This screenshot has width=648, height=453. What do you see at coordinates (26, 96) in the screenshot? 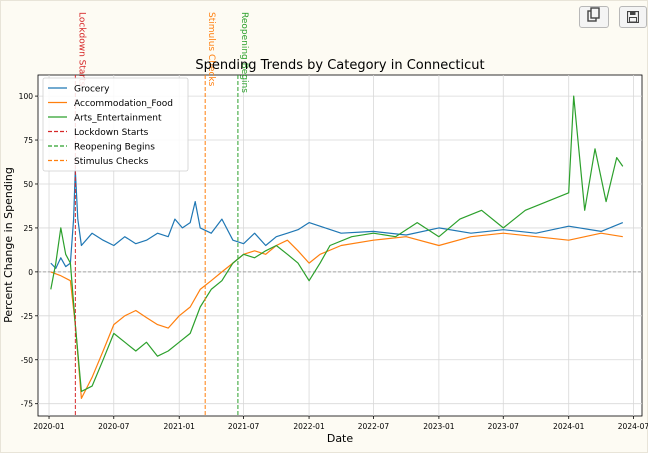
I see `y-tick-label: 100` at bounding box center [26, 96].